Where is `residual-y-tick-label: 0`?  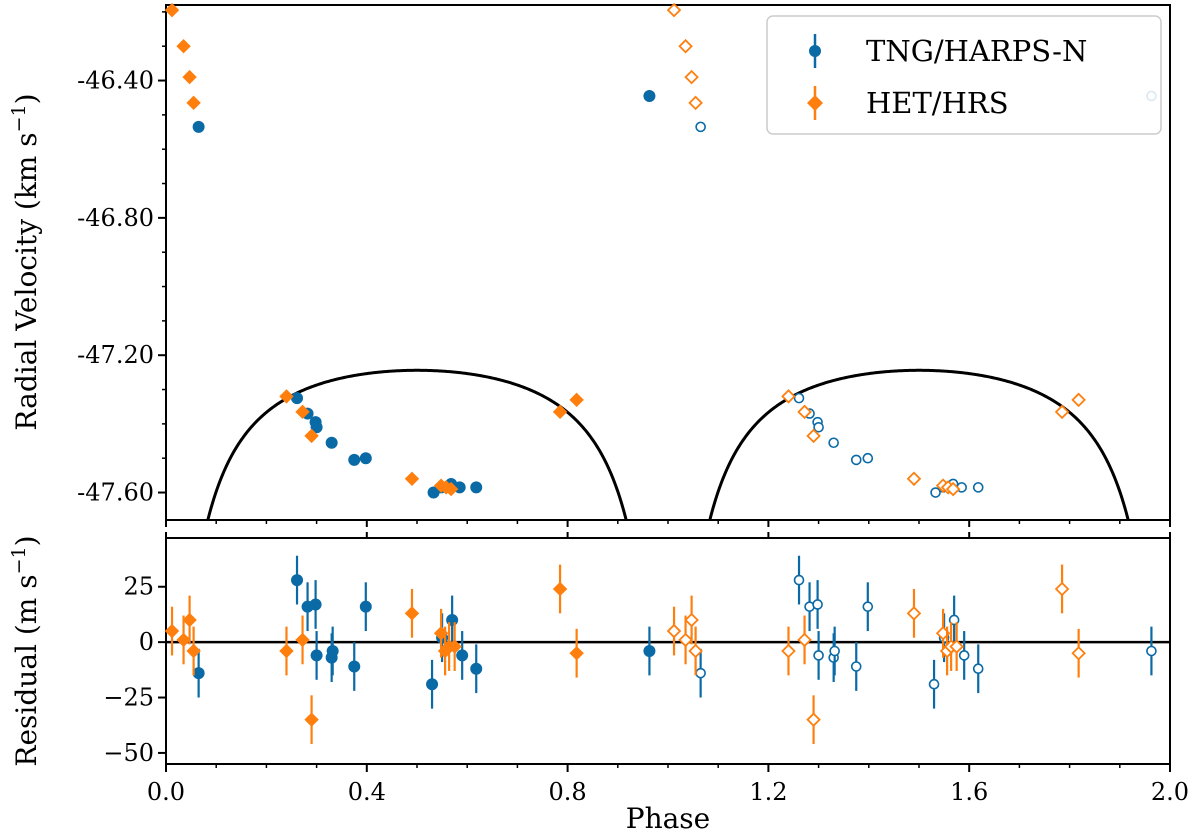
residual-y-tick-label: 0 is located at coordinates (146, 642).